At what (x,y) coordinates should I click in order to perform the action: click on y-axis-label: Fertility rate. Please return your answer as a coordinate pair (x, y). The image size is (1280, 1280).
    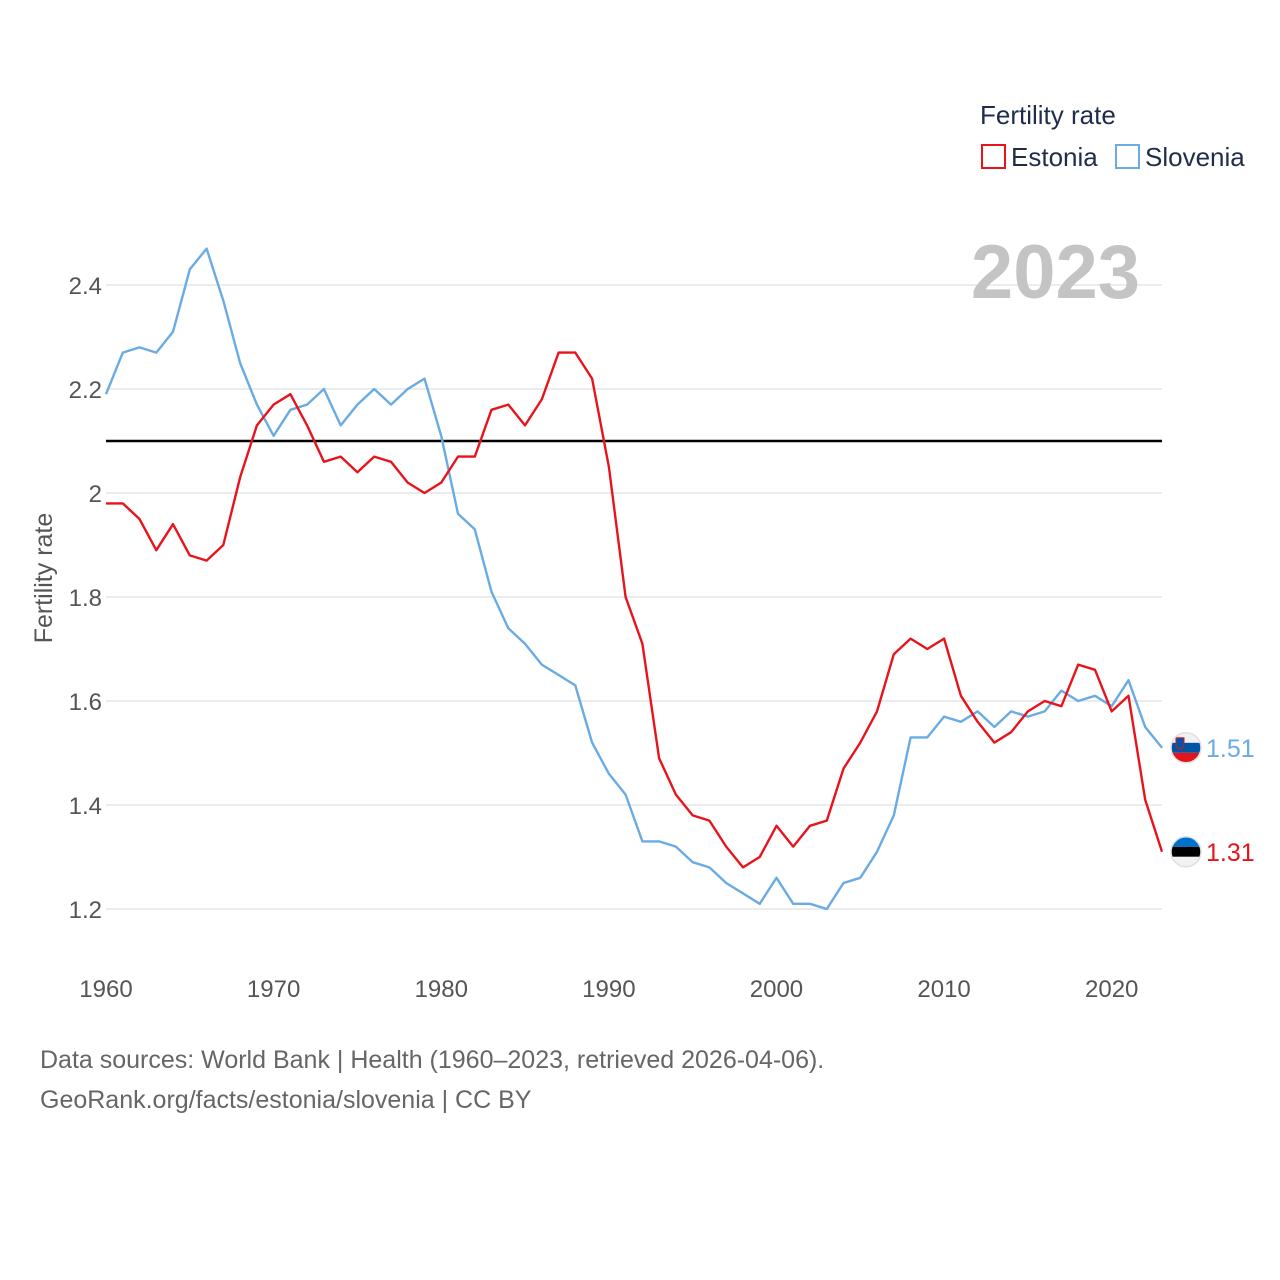
    Looking at the image, I should click on (44, 578).